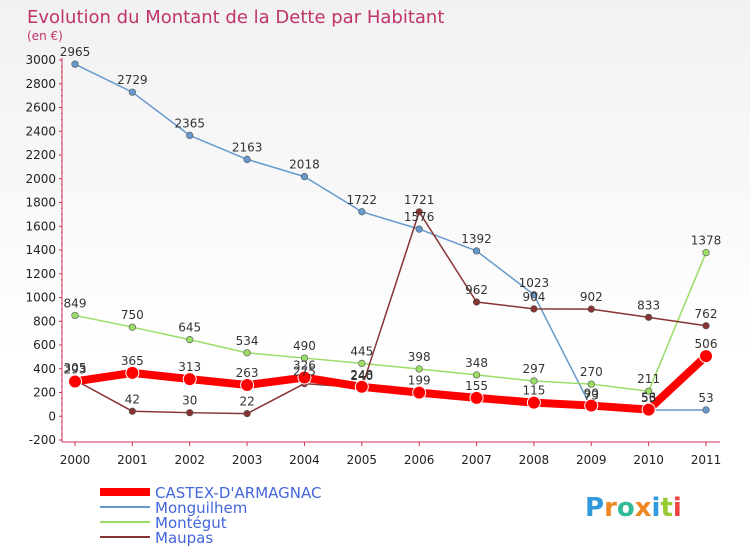  Describe the element at coordinates (247, 460) in the screenshot. I see `x-tick-label: 2003` at that location.